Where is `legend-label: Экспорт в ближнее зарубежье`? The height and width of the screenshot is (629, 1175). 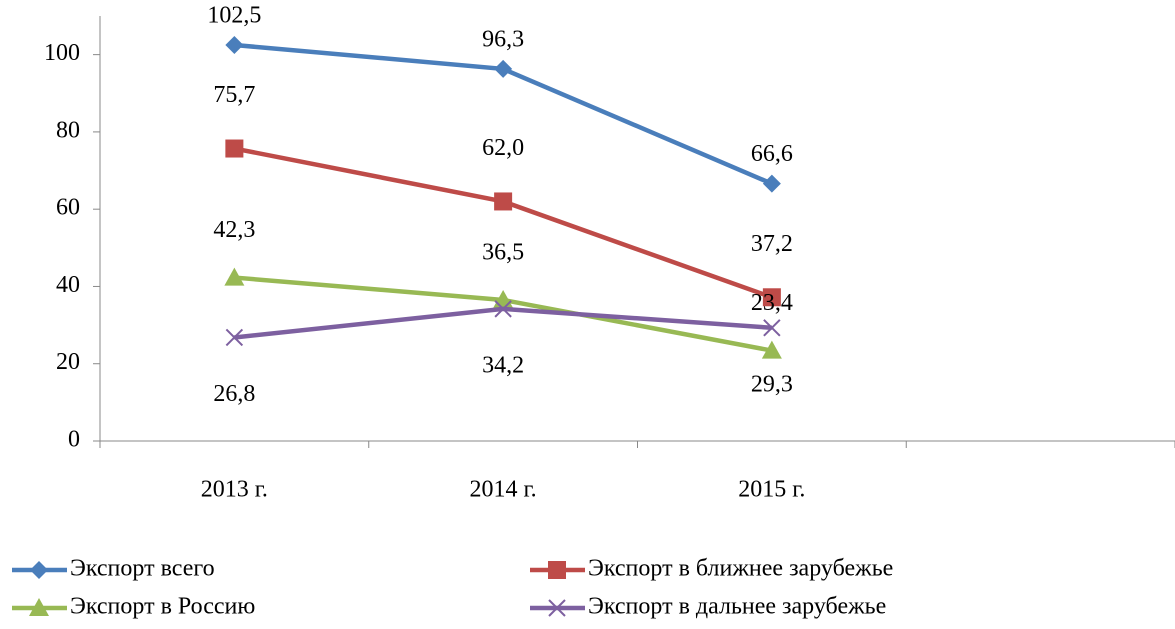
legend-label: Экспорт в ближнее зарубежье is located at coordinates (740, 569).